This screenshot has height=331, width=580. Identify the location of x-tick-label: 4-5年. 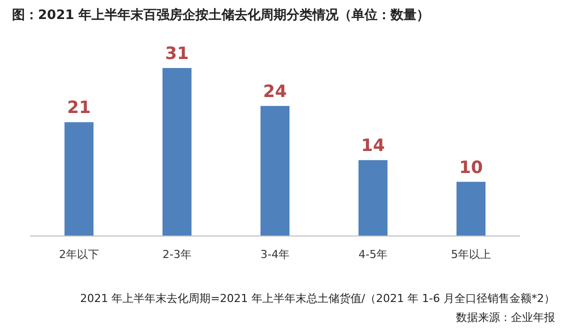
(373, 254).